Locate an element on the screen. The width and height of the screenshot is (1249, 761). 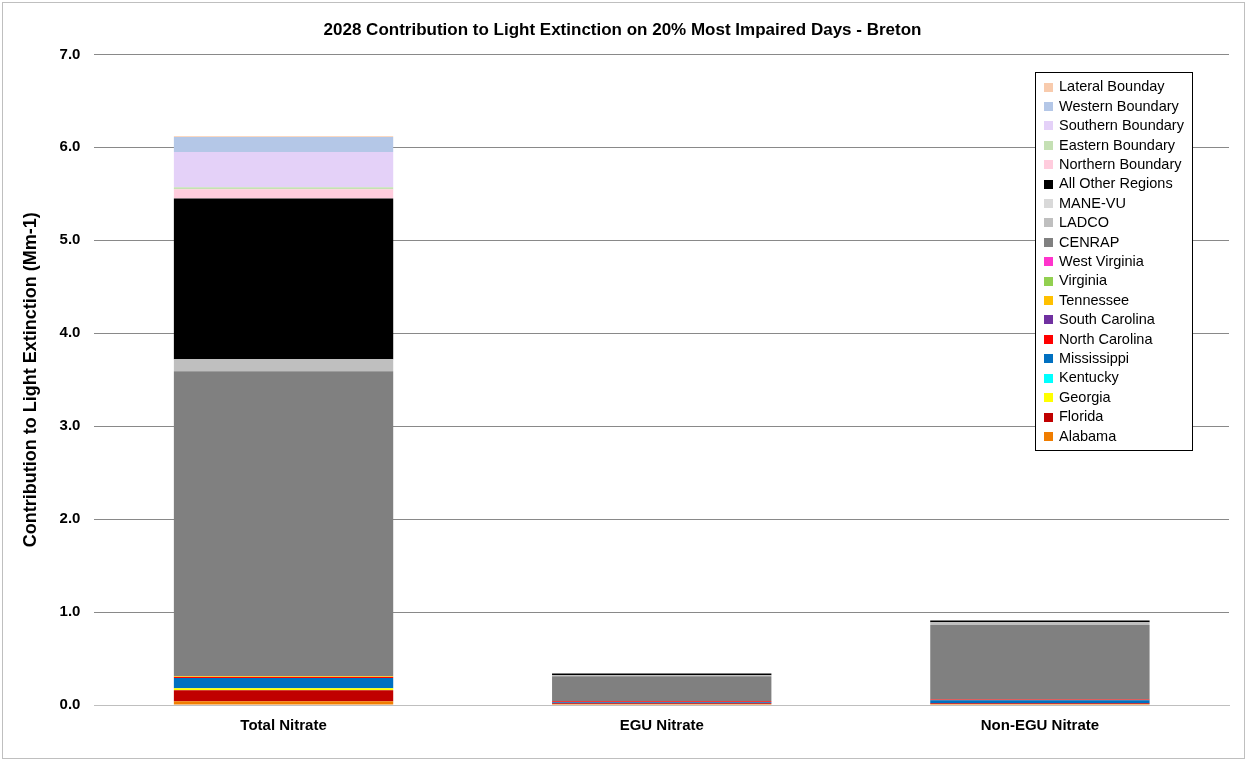
x-tick-label: EGU Nitrate is located at coordinates (661, 725).